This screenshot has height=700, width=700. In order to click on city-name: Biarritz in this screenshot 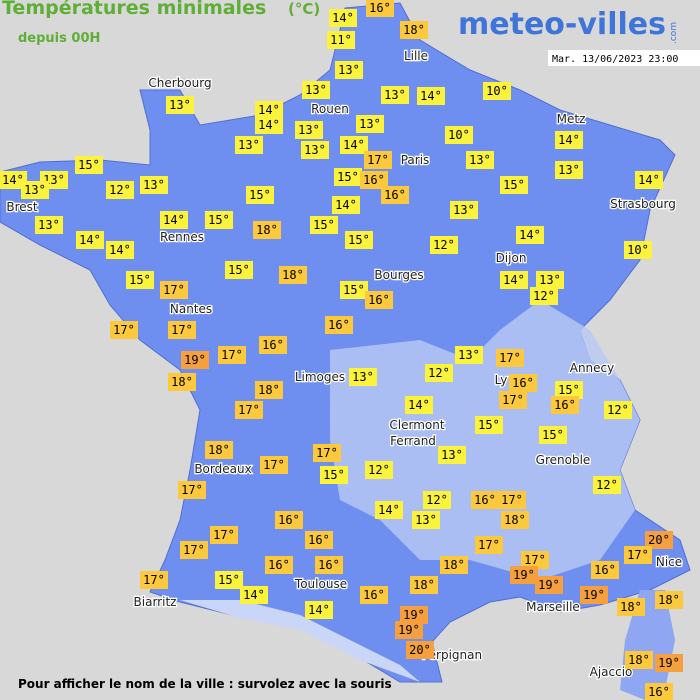, I will do `click(155, 602)`.